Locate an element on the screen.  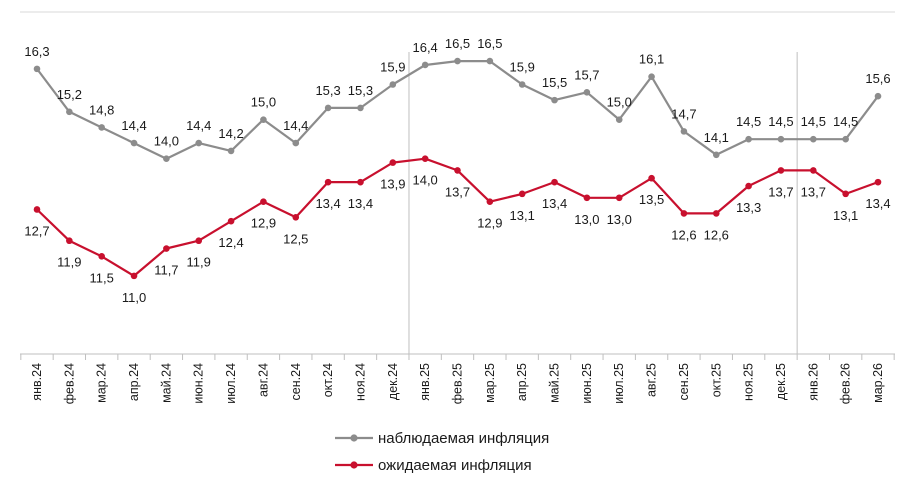
data-label: 15,7 is located at coordinates (586, 74).